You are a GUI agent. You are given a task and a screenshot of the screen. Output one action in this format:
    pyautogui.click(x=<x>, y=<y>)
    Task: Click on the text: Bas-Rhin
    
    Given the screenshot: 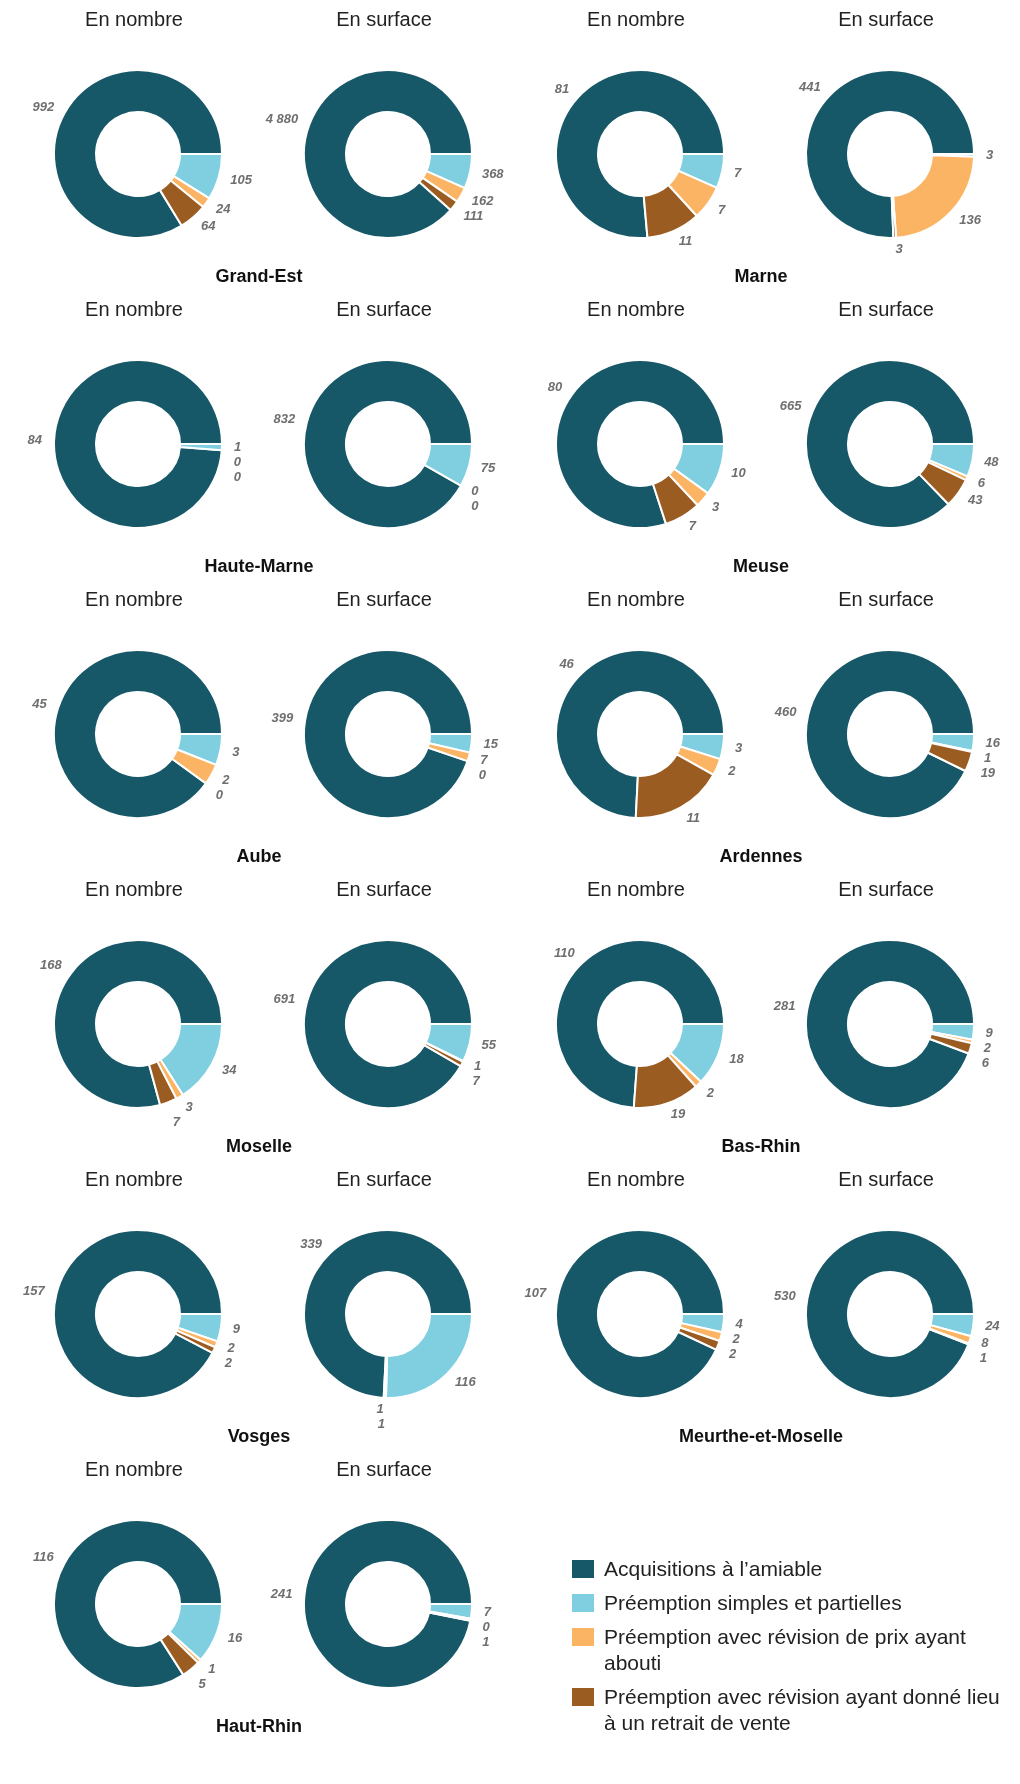 What is the action you would take?
    pyautogui.click(x=761, y=1146)
    